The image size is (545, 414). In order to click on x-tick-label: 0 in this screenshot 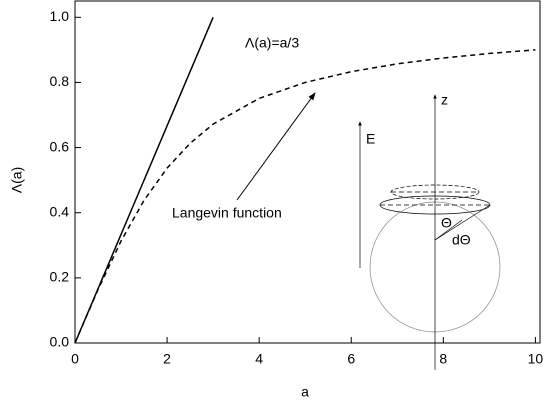, I will do `click(75, 359)`.